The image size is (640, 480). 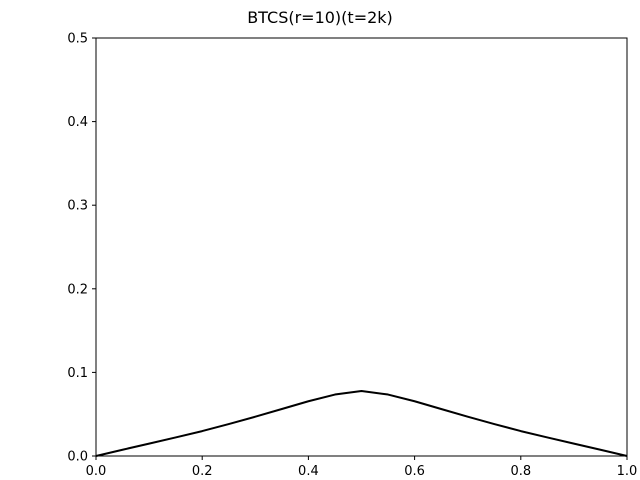 What do you see at coordinates (77, 373) in the screenshot?
I see `y-tick-label: 0.1` at bounding box center [77, 373].